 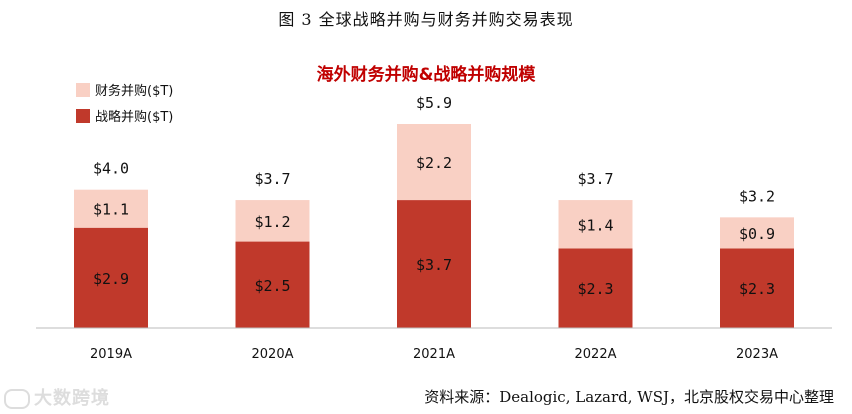 I want to click on bar-financial-2022A, so click(x=595, y=224).